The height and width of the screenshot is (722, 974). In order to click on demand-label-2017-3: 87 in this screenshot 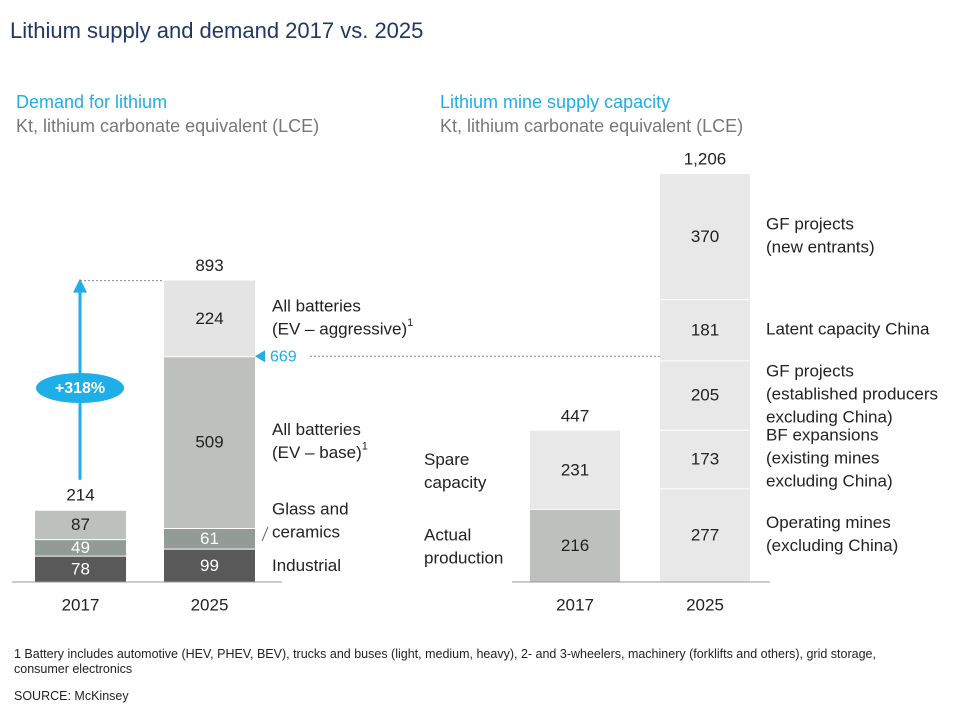, I will do `click(80, 524)`.